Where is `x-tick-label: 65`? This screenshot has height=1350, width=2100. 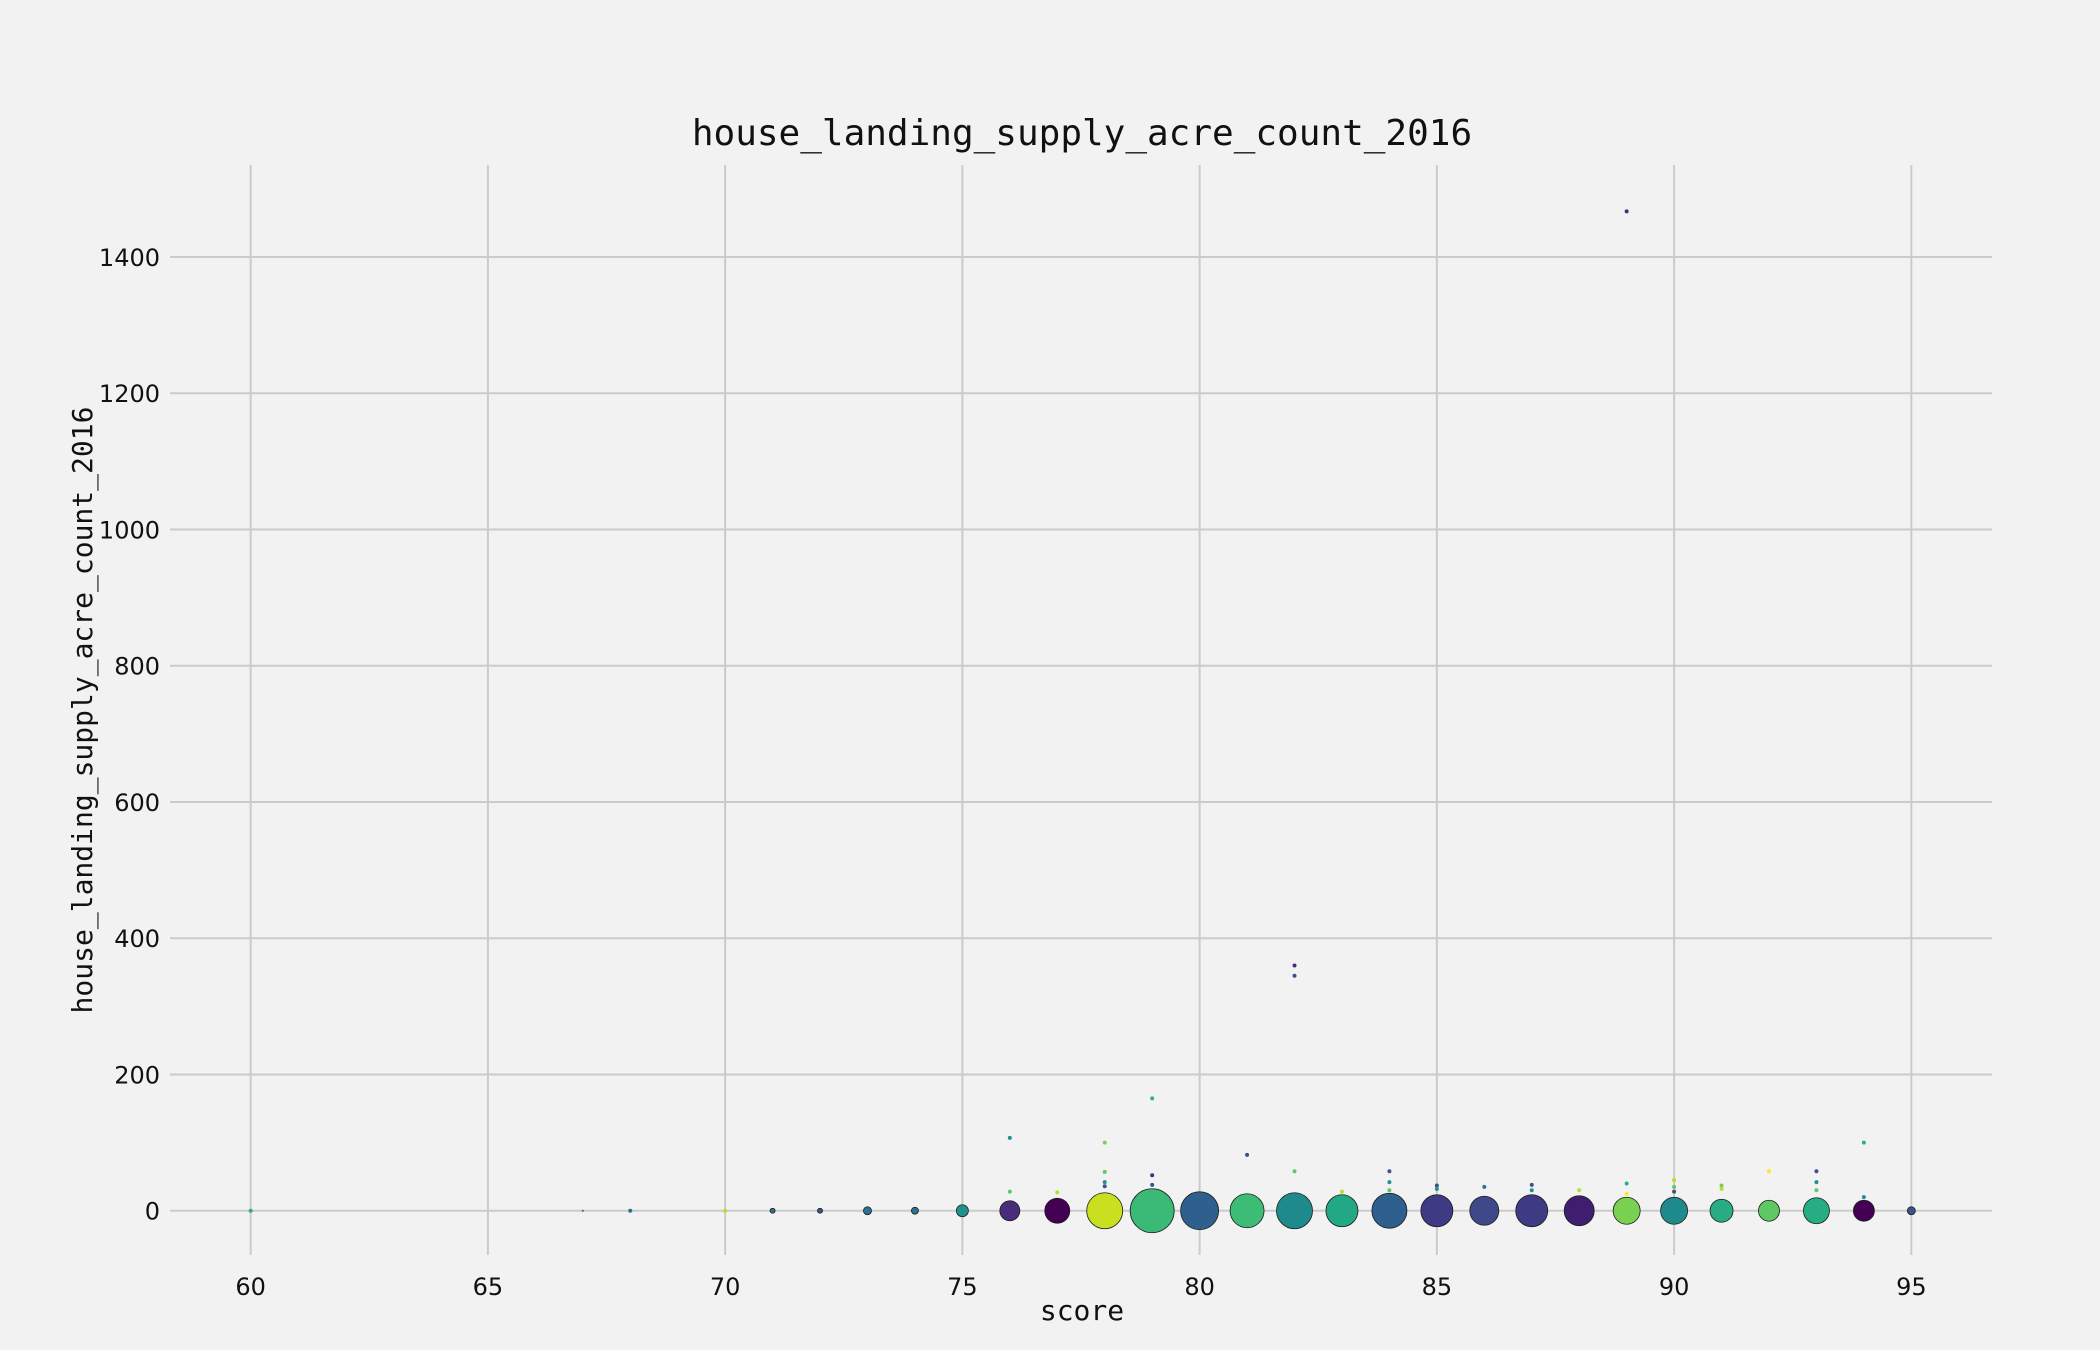
x-tick-label: 65 is located at coordinates (488, 1287).